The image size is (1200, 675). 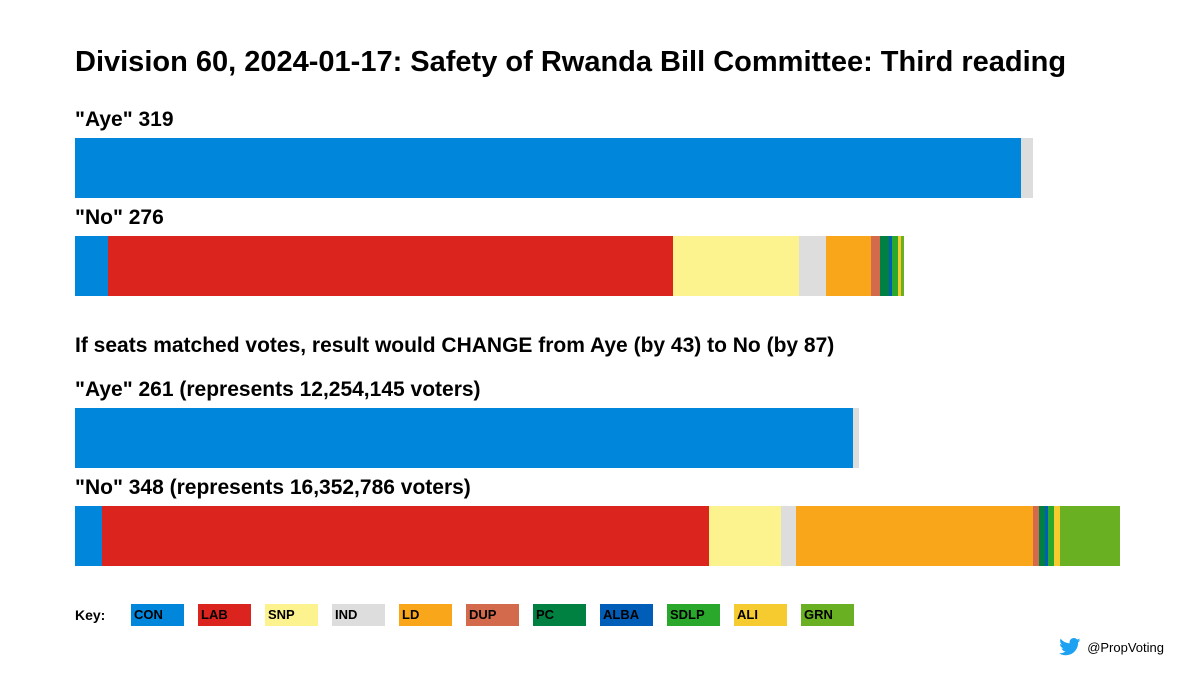 I want to click on credit-handle: @PropVoting, so click(x=1125, y=647).